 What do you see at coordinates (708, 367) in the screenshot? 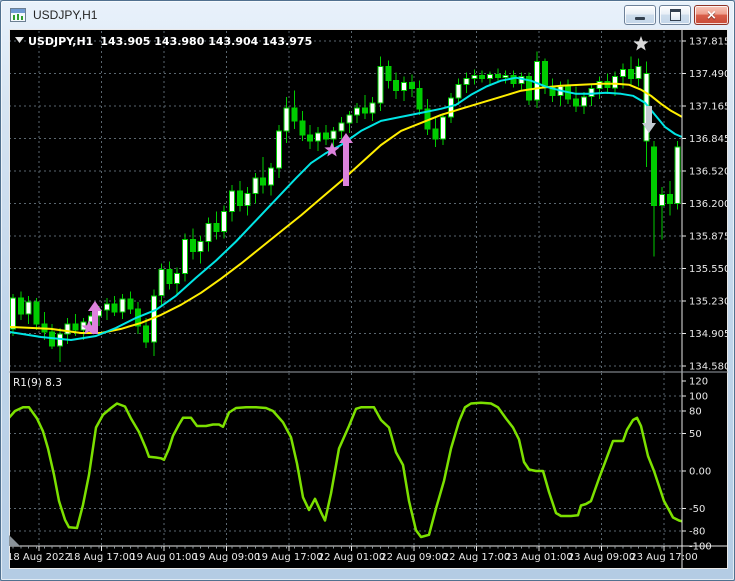
I see `svg-text: 134.580` at bounding box center [708, 367].